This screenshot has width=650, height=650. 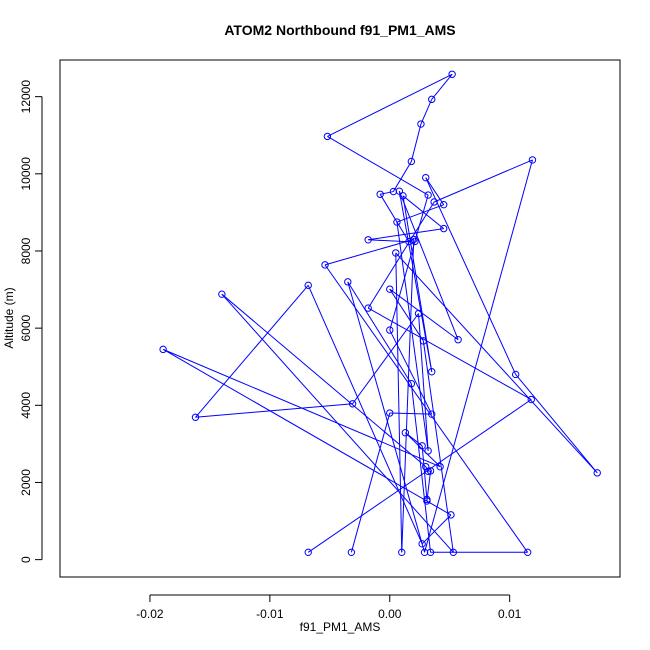 What do you see at coordinates (9, 317) in the screenshot?
I see `y-axis-label: Altitude (m)` at bounding box center [9, 317].